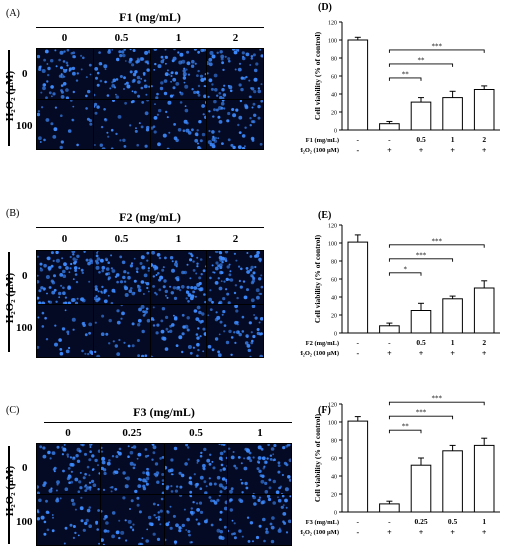 The width and height of the screenshot is (514, 550). Describe the element at coordinates (322, 522) in the screenshot. I see `row-label-factor: F3 (mg/mL)` at that location.